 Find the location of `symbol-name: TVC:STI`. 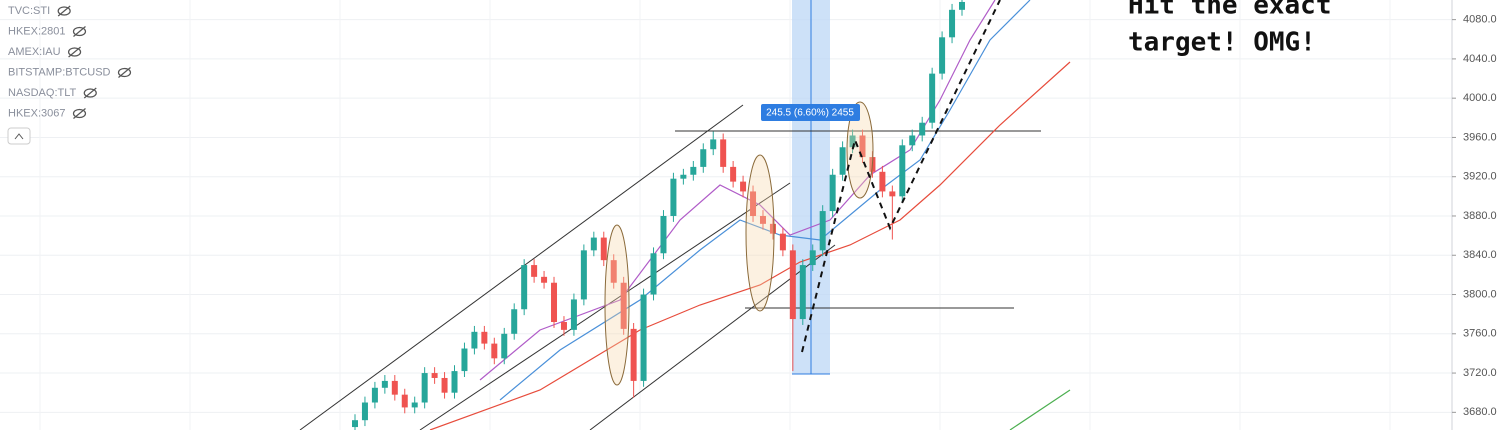

symbol-name: TVC:STI is located at coordinates (29, 11).